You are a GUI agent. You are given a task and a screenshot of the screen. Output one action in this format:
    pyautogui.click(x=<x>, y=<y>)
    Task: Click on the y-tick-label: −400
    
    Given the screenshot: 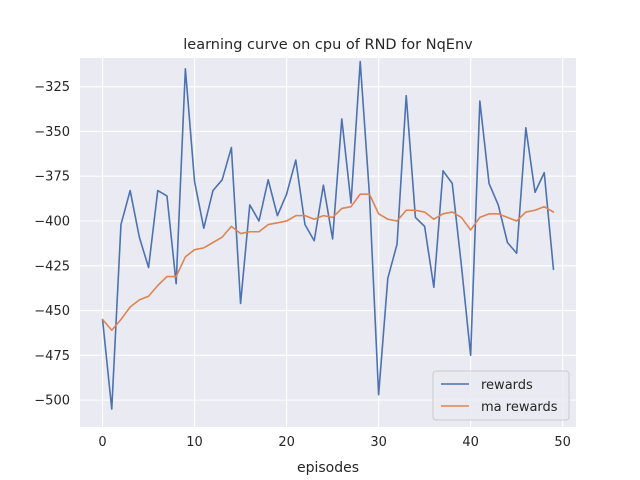 What is the action you would take?
    pyautogui.click(x=52, y=222)
    